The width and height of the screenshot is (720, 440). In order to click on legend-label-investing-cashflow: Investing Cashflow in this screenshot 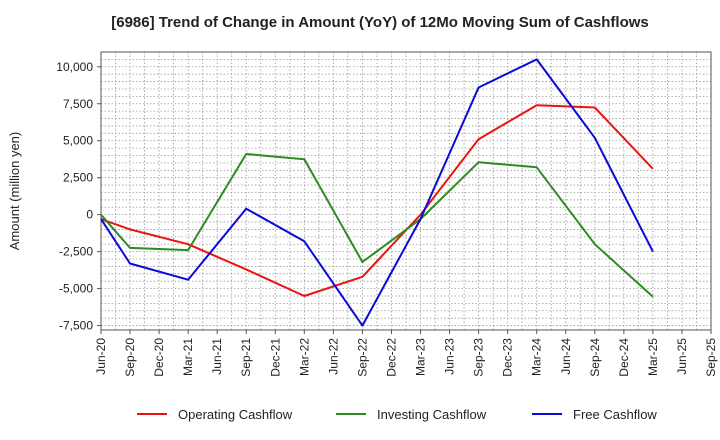, I will do `click(432, 414)`.